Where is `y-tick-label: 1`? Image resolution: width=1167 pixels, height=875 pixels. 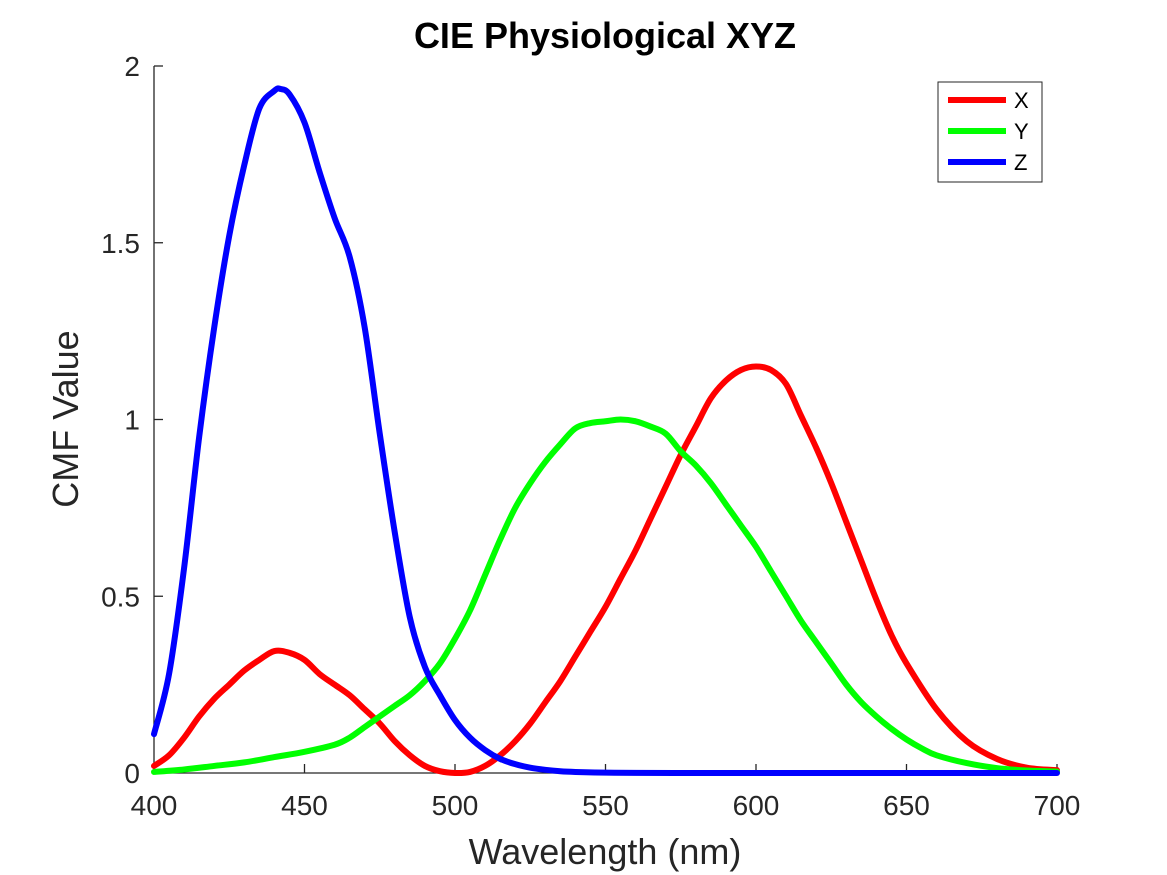
y-tick-label: 1 is located at coordinates (132, 420).